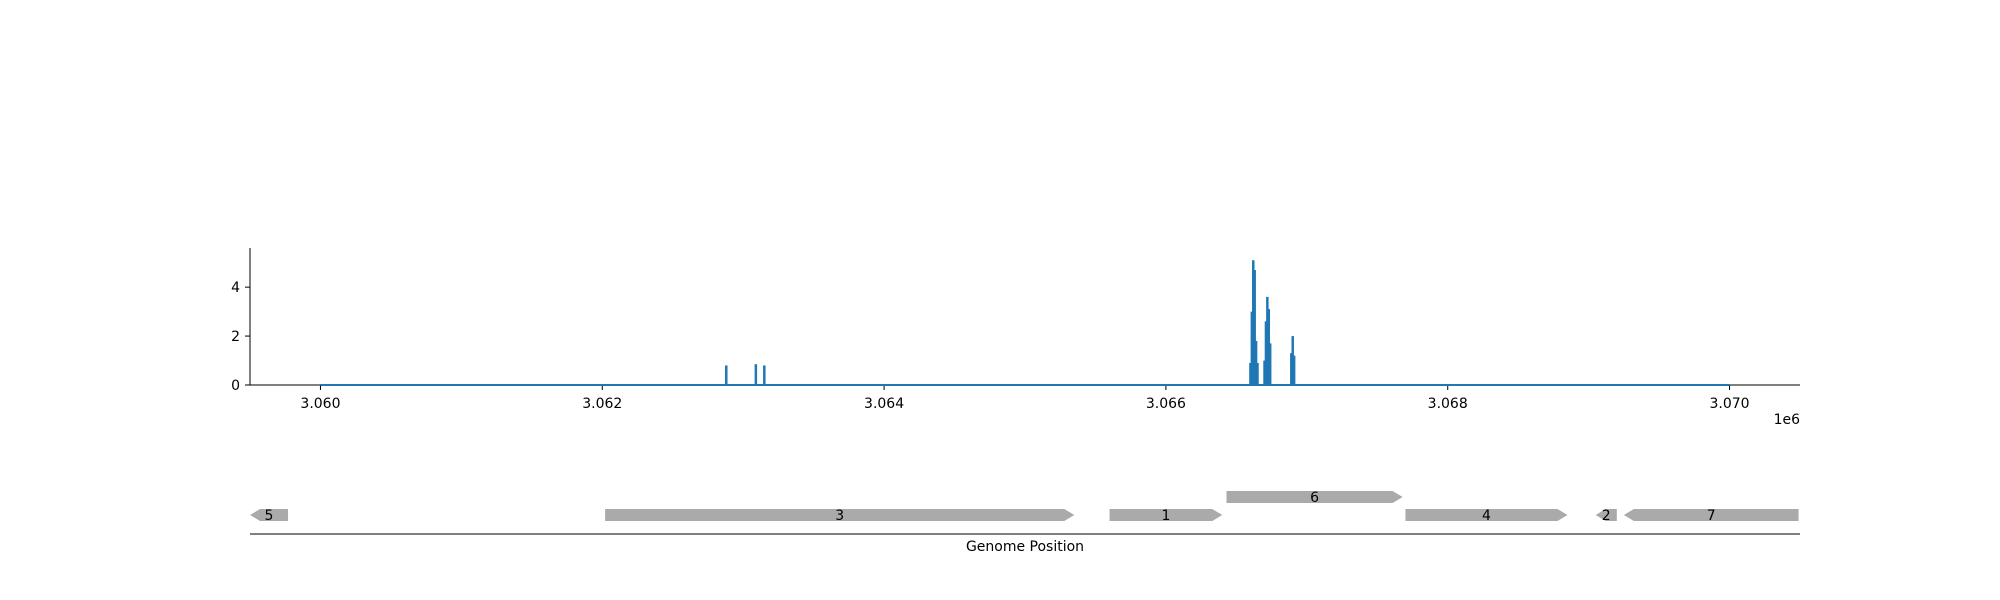  What do you see at coordinates (1729, 404) in the screenshot?
I see `x-tick-label: 3.070` at bounding box center [1729, 404].